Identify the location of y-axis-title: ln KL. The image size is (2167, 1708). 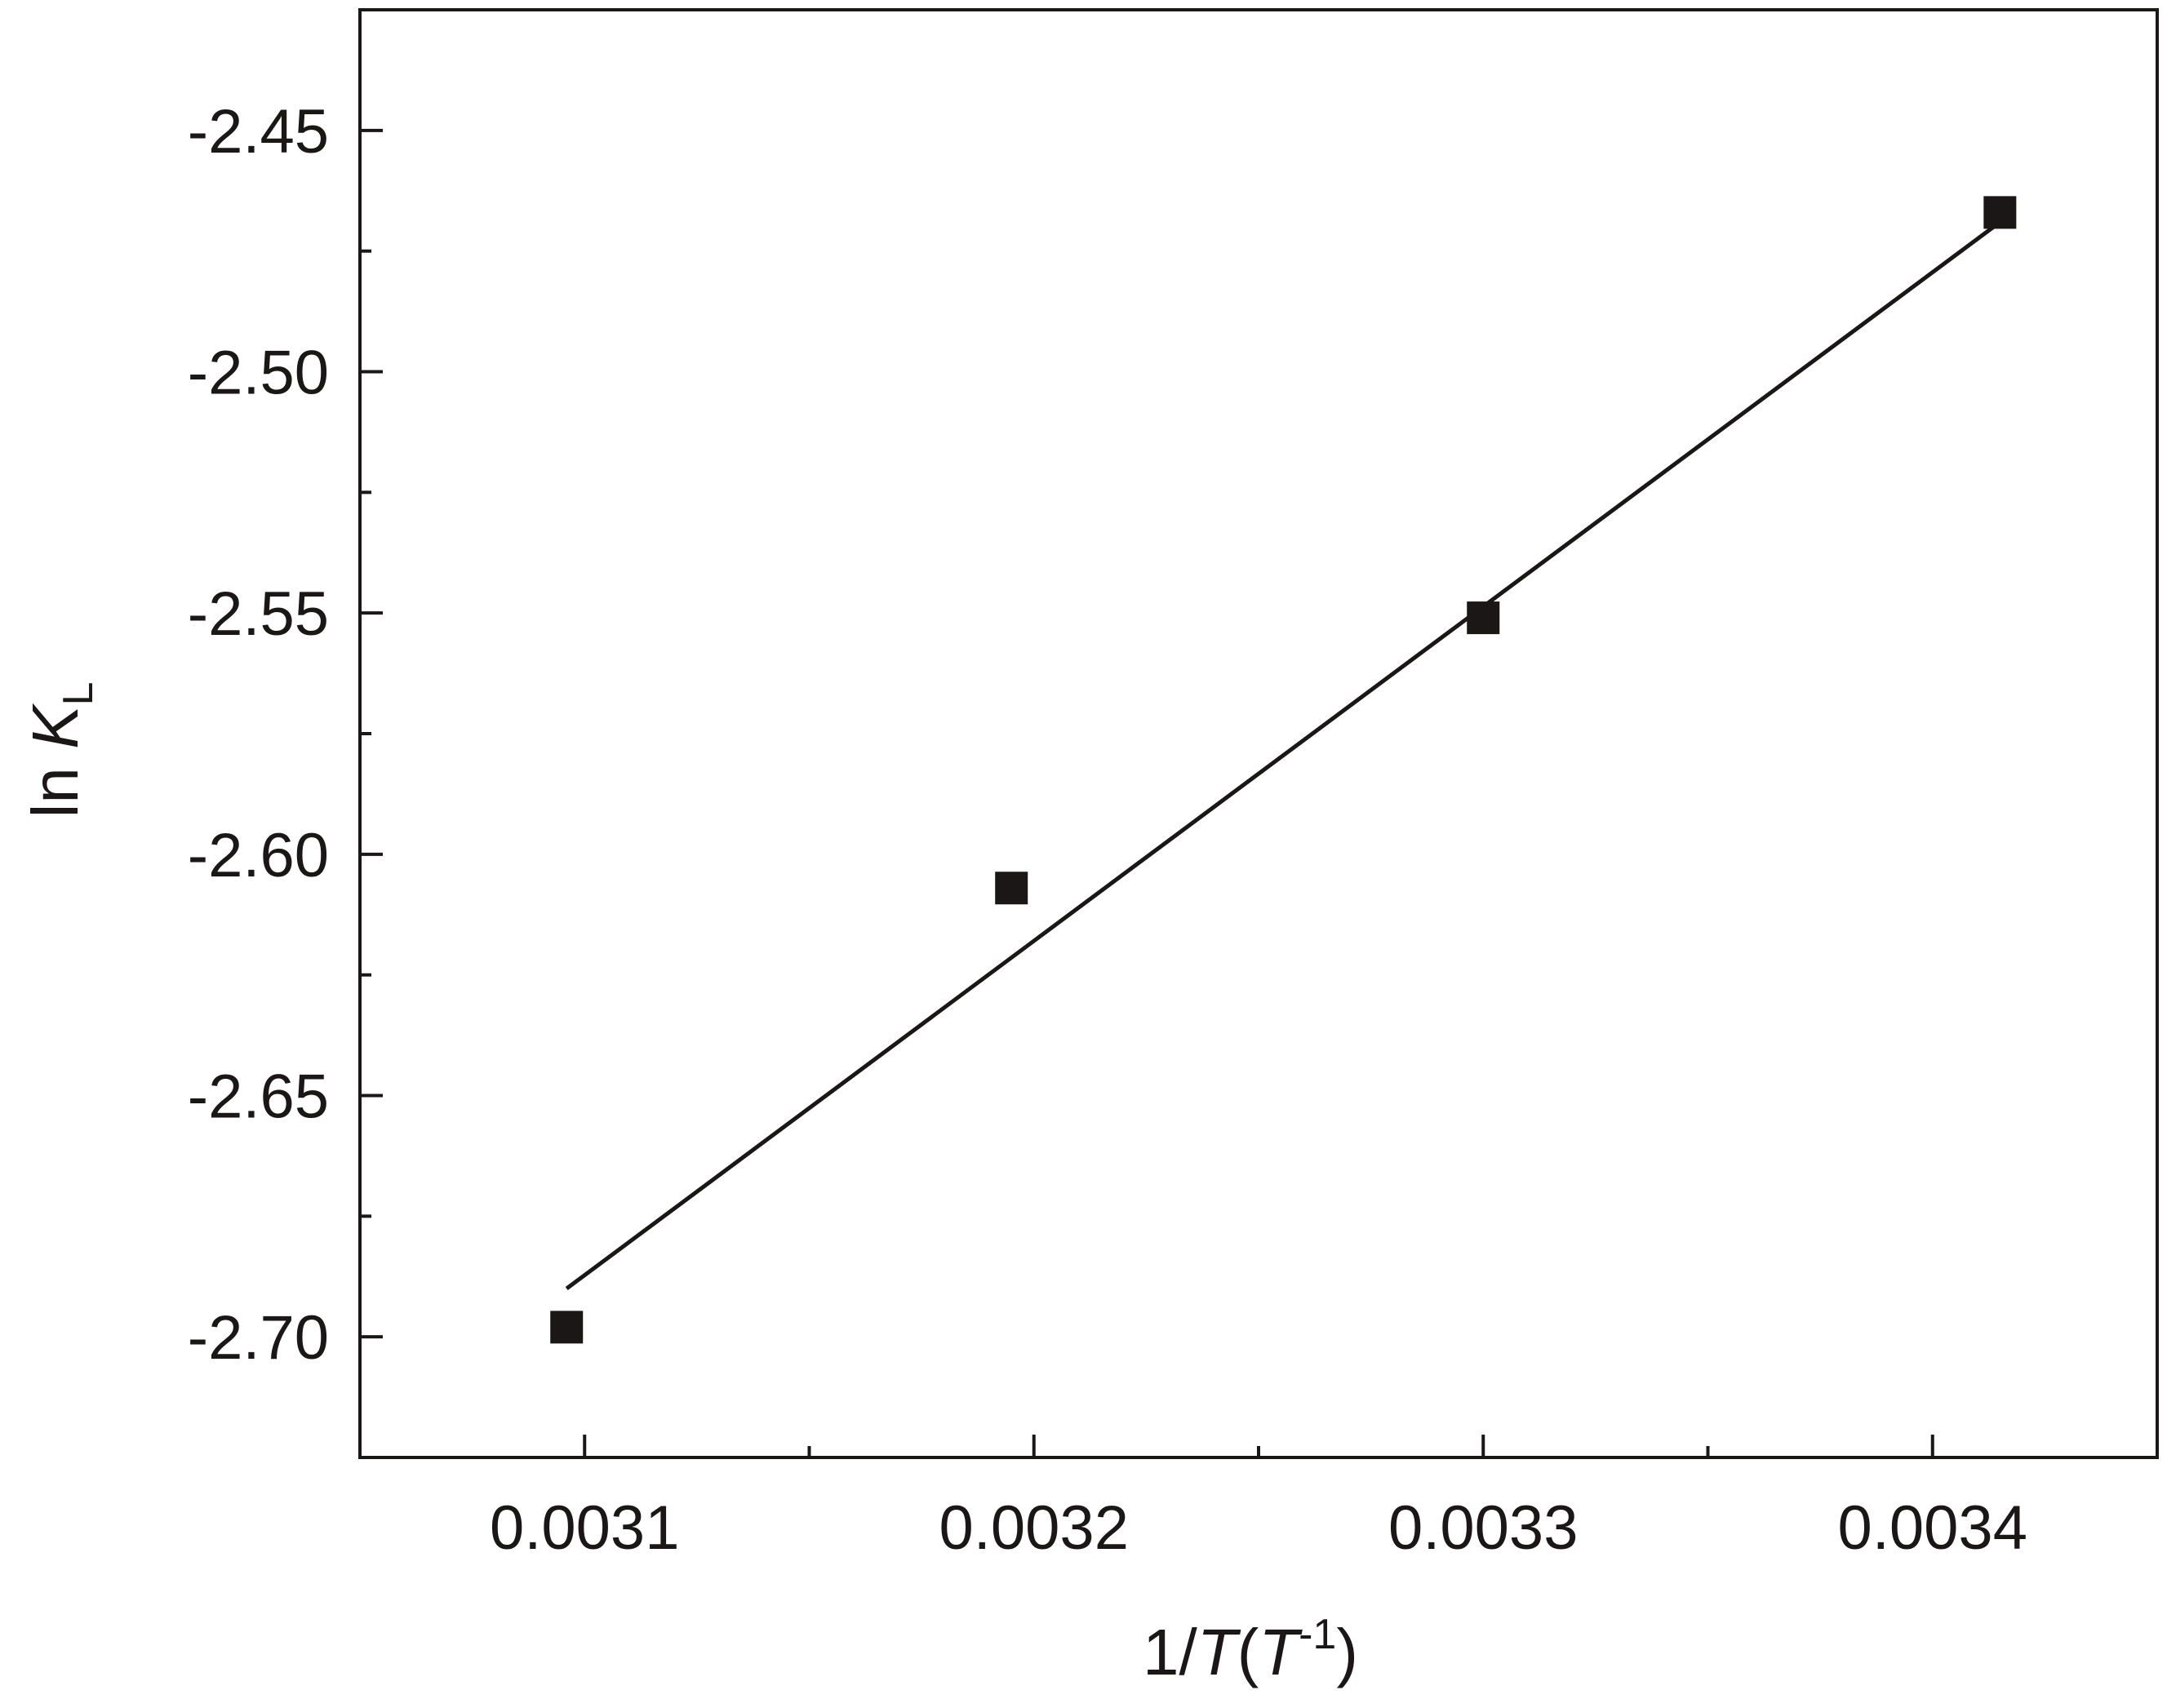
(61, 750).